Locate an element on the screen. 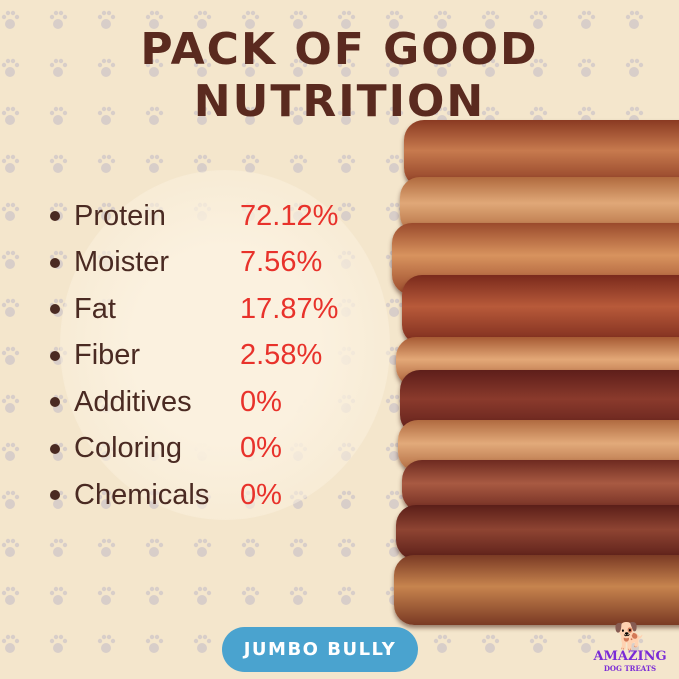 This screenshot has width=679, height=679. nutrition-row-protein: Protein 72.12% is located at coordinates (194, 216).